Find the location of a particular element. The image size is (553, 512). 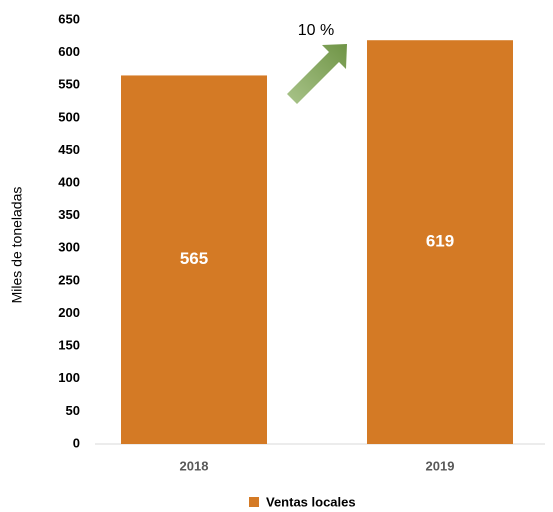

y-tick-label: 150 is located at coordinates (69, 345).